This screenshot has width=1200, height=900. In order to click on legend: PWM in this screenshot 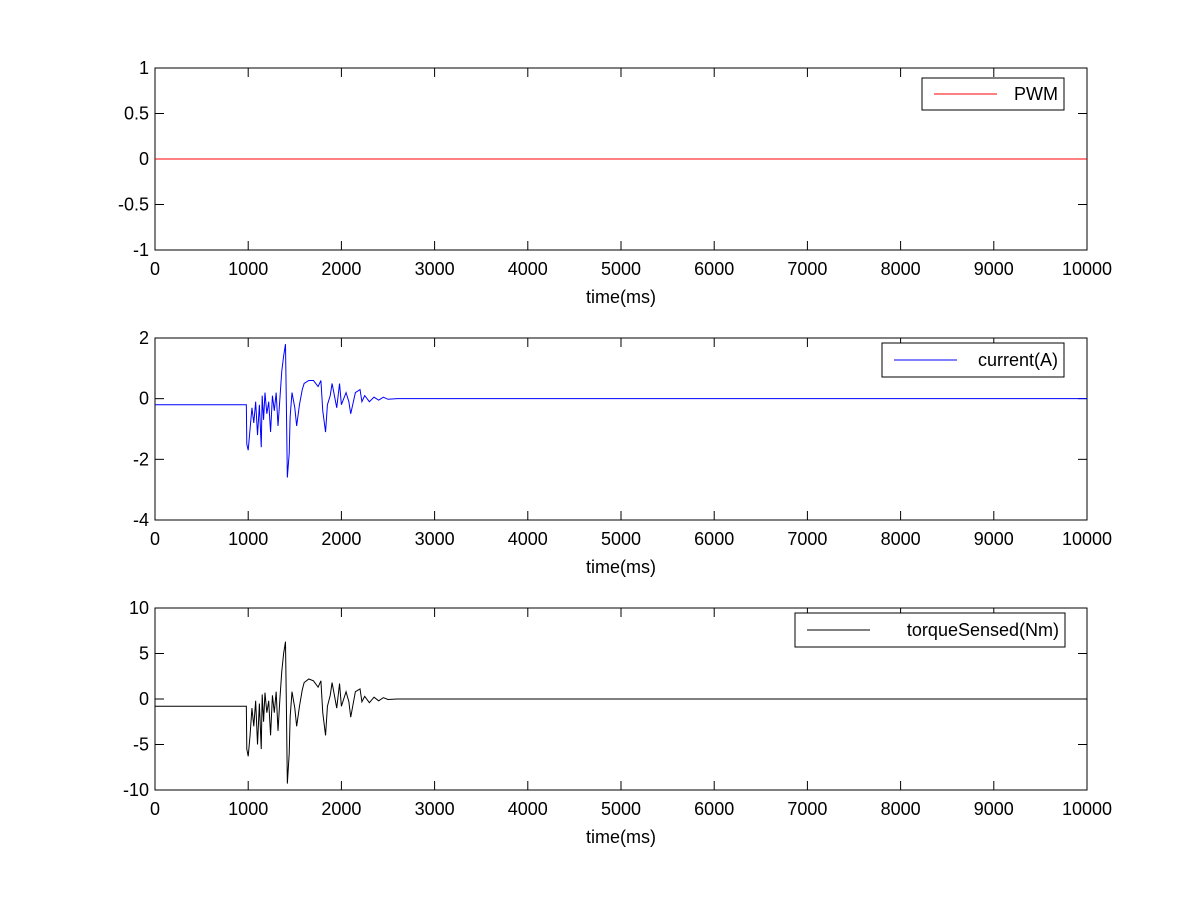, I will do `click(993, 94)`.